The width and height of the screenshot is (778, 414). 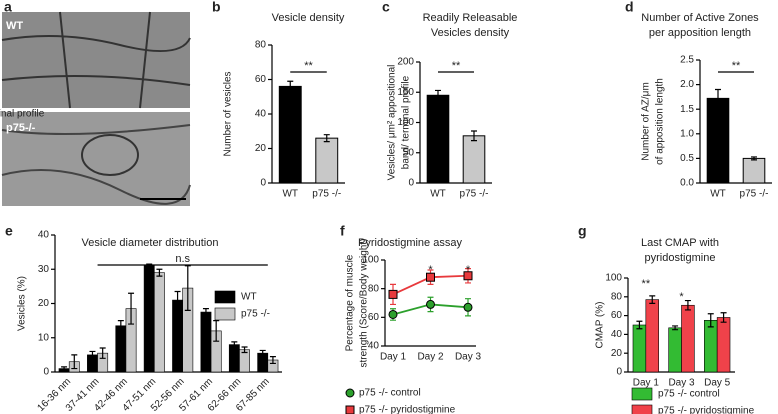 I want to click on y-tick-label: 1.0, so click(x=687, y=133).